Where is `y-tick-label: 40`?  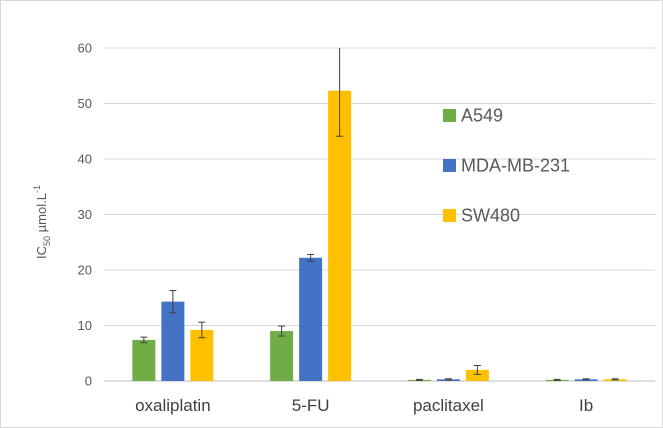
y-tick-label: 40 is located at coordinates (85, 159).